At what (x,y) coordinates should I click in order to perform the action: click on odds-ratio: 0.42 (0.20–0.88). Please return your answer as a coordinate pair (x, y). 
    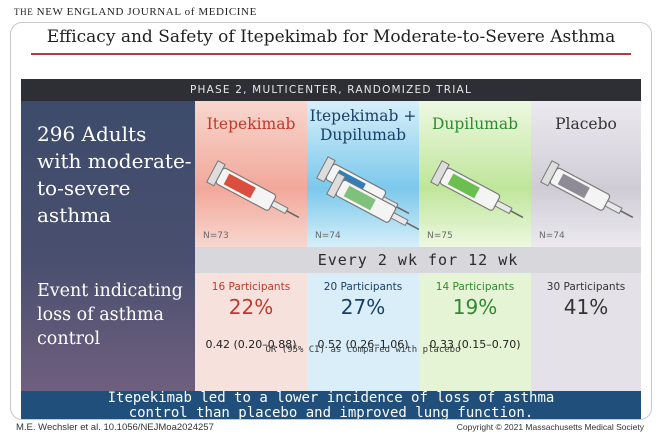
    Looking at the image, I should click on (251, 344).